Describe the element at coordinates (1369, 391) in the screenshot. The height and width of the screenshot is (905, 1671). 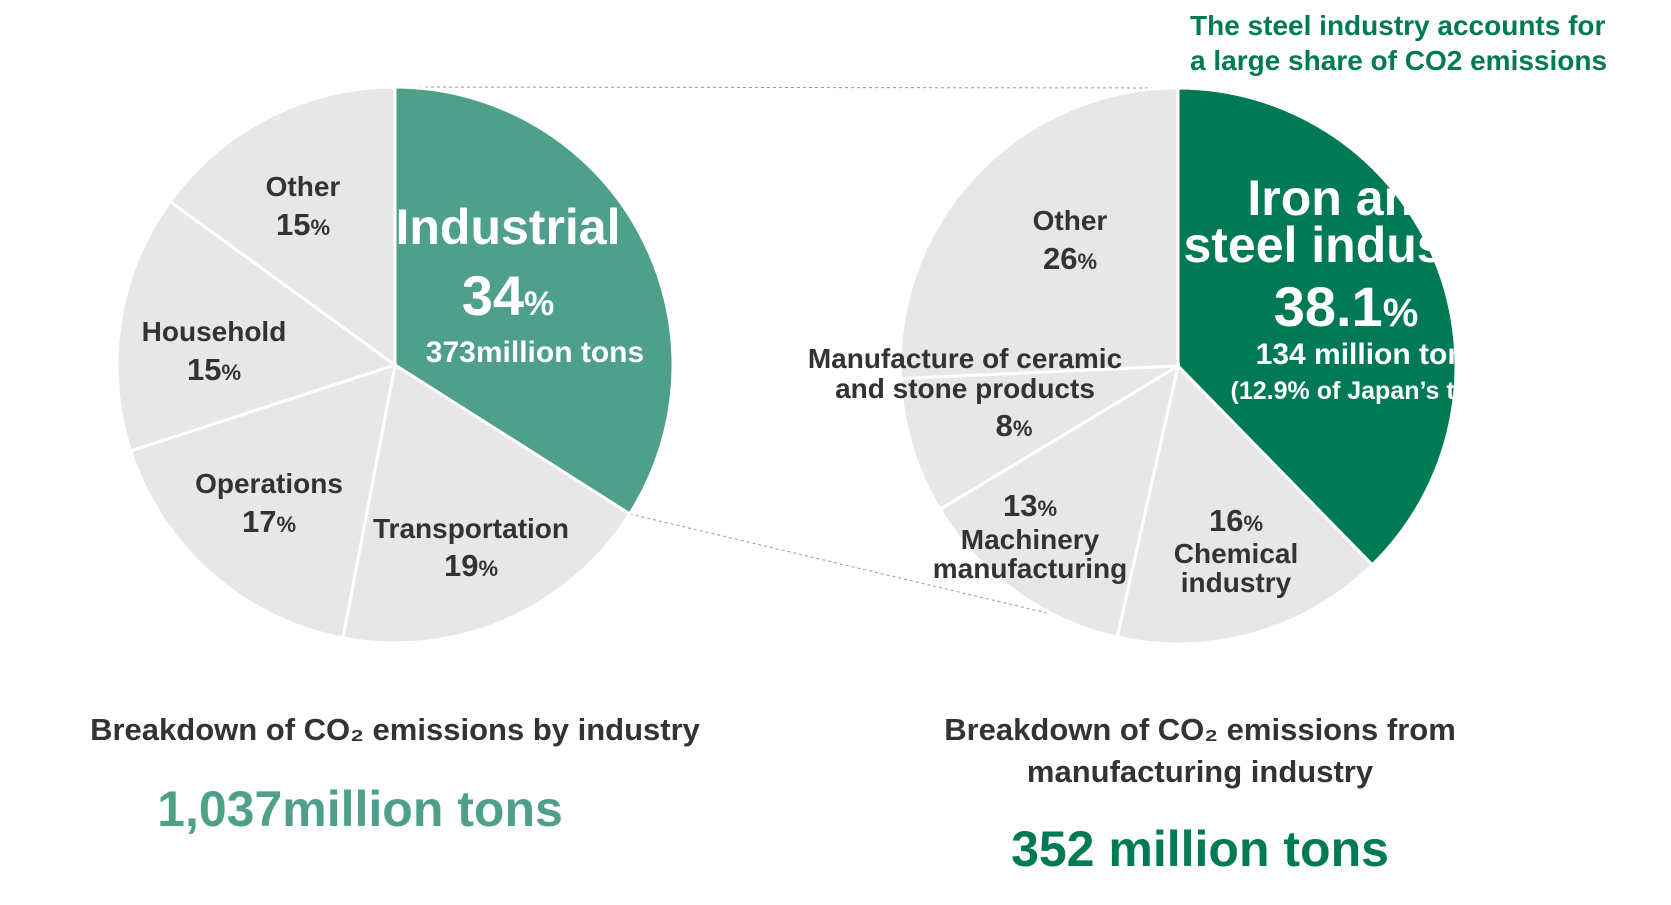
I see `slice-sub2-steel: (12.9% of Japan’s total)` at that location.